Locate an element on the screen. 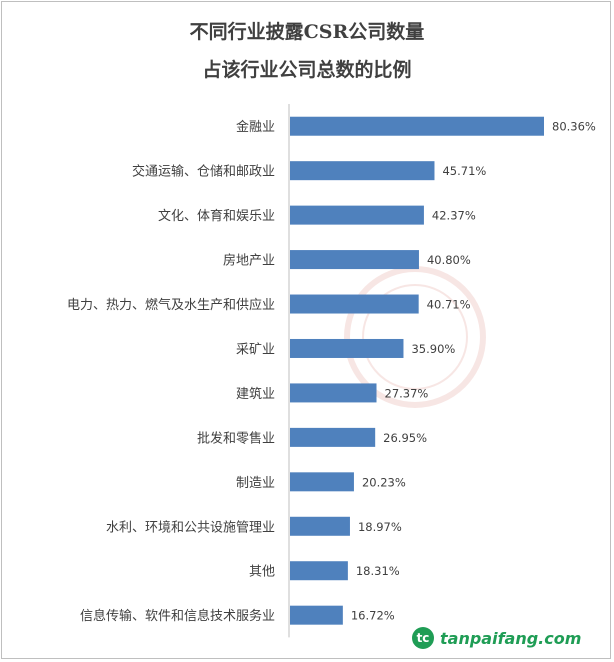 The width and height of the screenshot is (614, 662). category-label: 交通运输、仓储和邮政业 is located at coordinates (203, 172).